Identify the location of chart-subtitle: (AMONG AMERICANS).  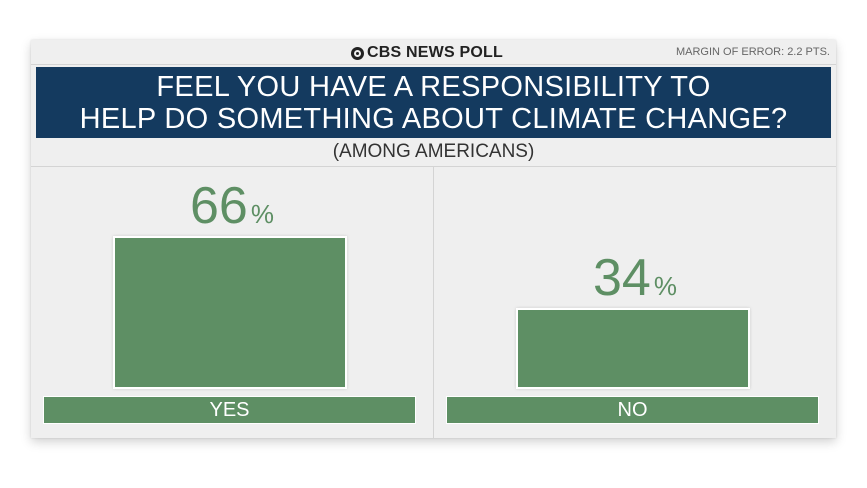
(433, 151).